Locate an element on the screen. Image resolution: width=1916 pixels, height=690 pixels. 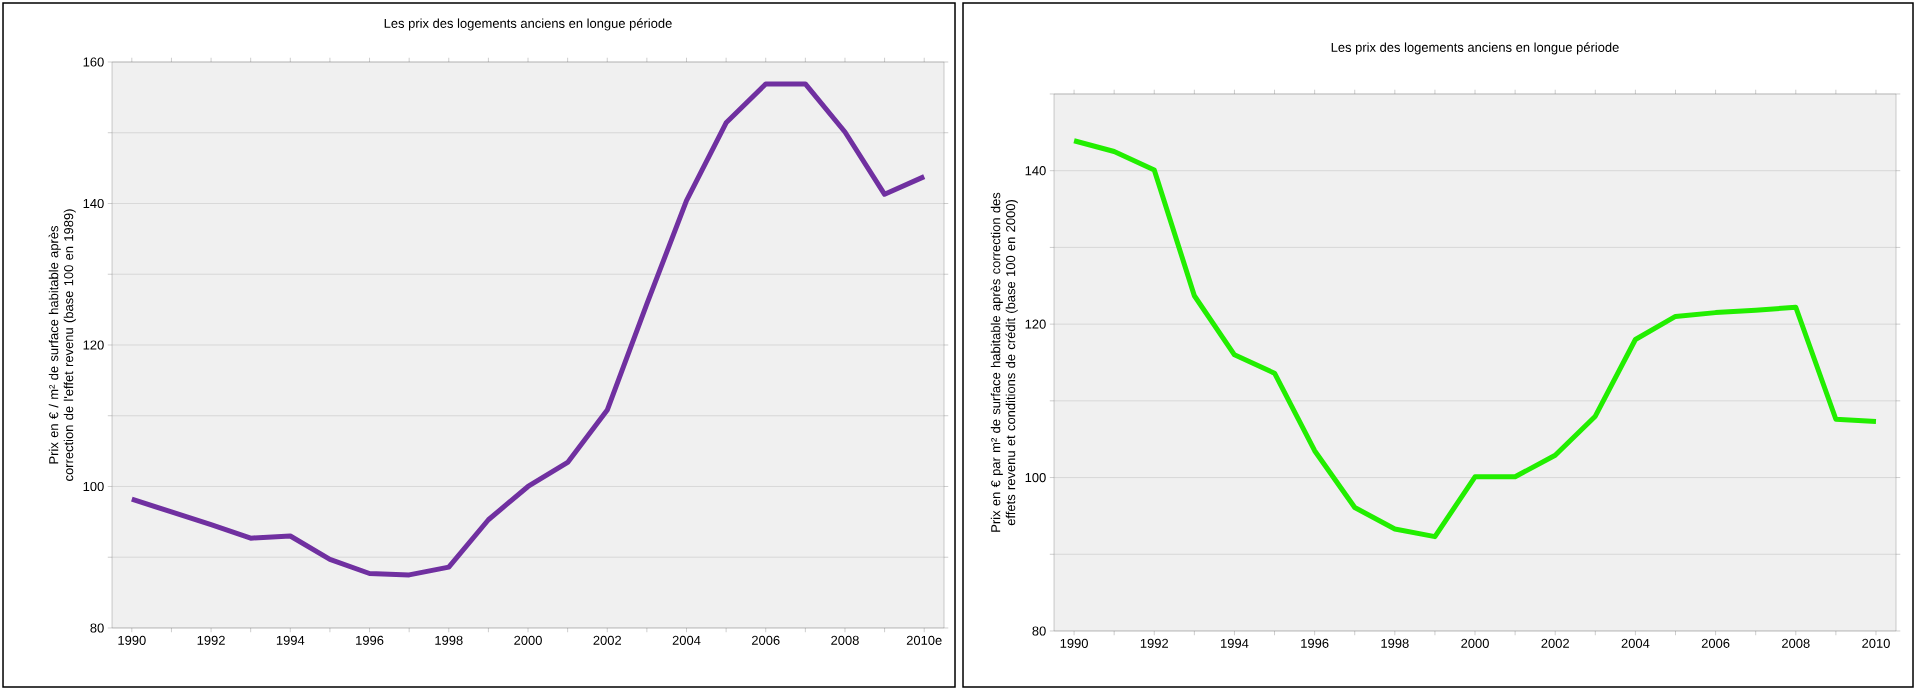
y-tick-label: 160 is located at coordinates (93, 62).